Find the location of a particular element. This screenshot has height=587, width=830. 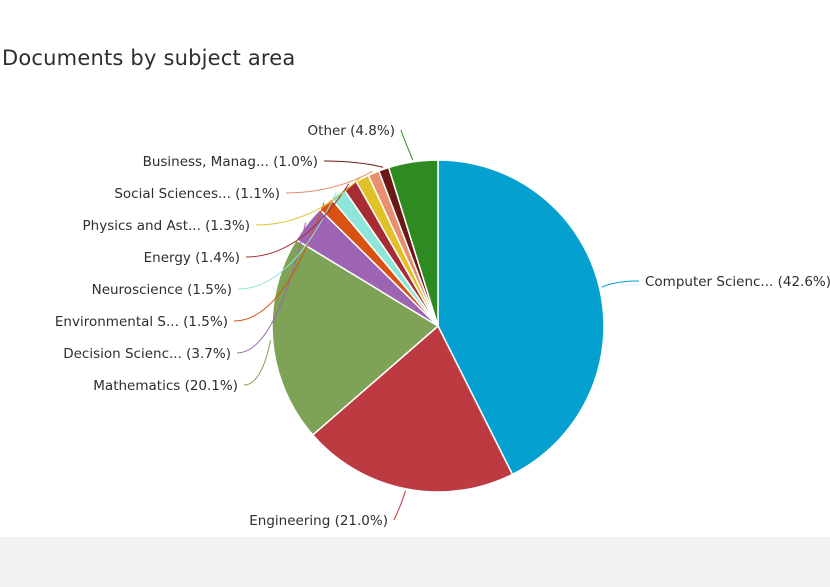

pie-slice-engineering is located at coordinates (412, 408).